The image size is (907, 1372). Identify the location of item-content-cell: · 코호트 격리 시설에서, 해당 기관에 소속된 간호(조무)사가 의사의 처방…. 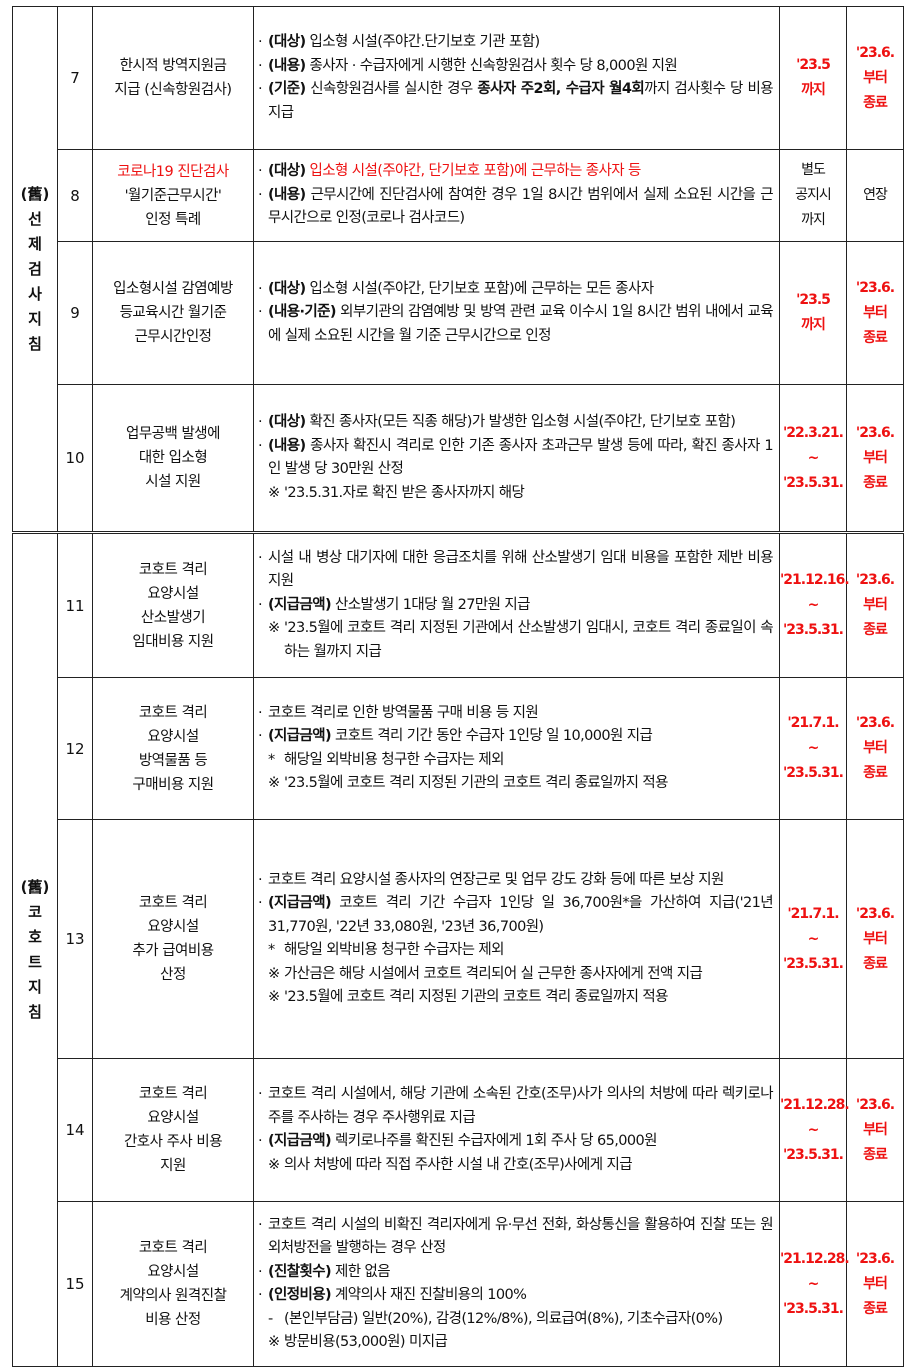
(516, 1130).